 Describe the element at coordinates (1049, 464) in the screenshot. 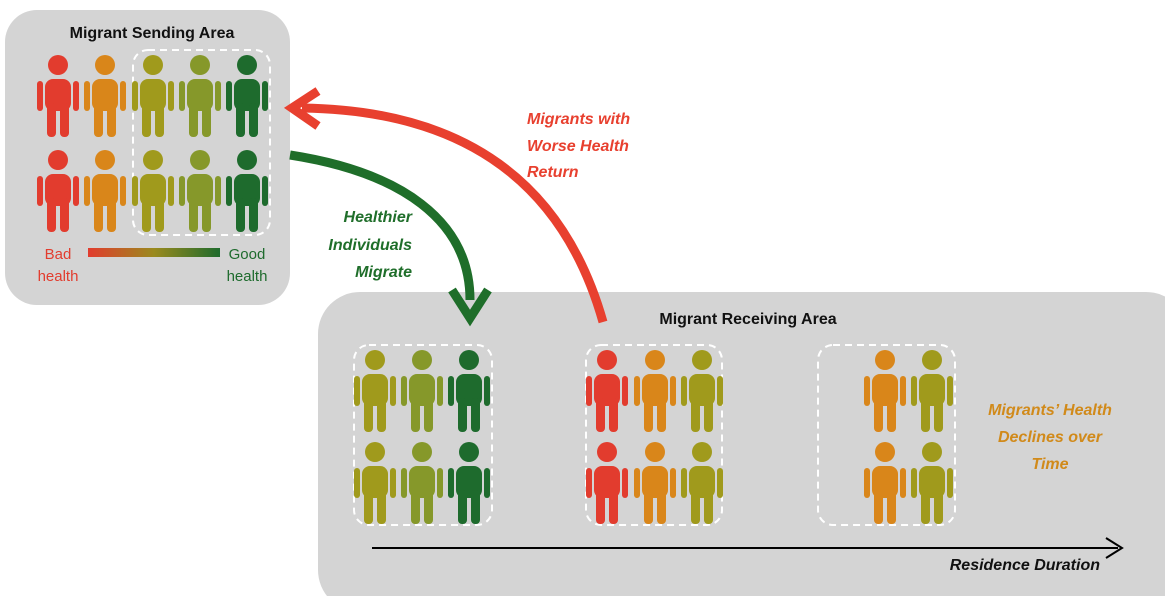

I see `note: Time` at that location.